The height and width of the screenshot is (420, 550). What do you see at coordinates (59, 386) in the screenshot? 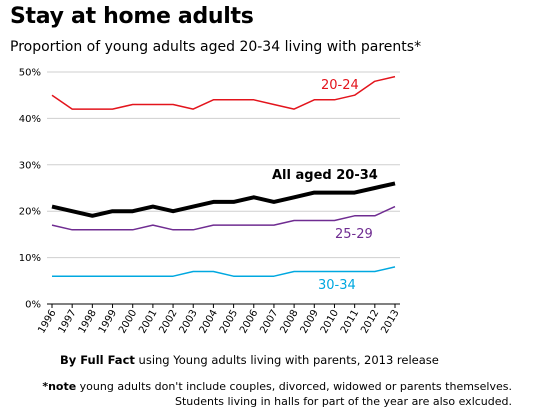
I see `footnote-bold: *note` at bounding box center [59, 386].